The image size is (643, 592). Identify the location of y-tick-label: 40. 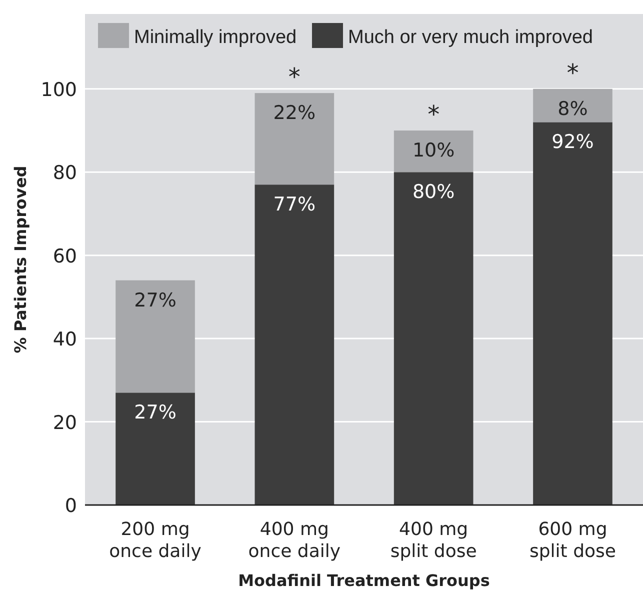
(64, 339).